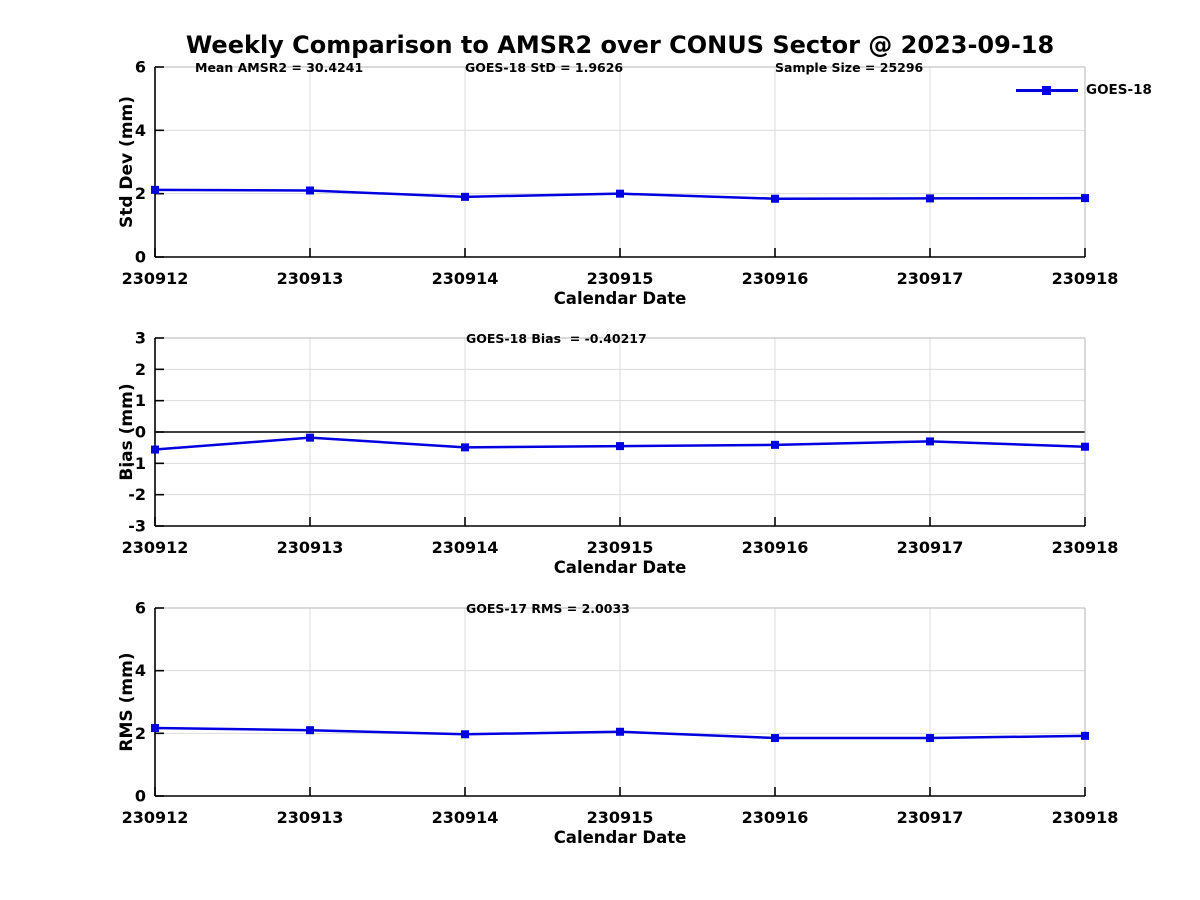  Describe the element at coordinates (548, 608) in the screenshot. I see `subplot-annotation: GOES-17 RMS = 2.0033` at that location.